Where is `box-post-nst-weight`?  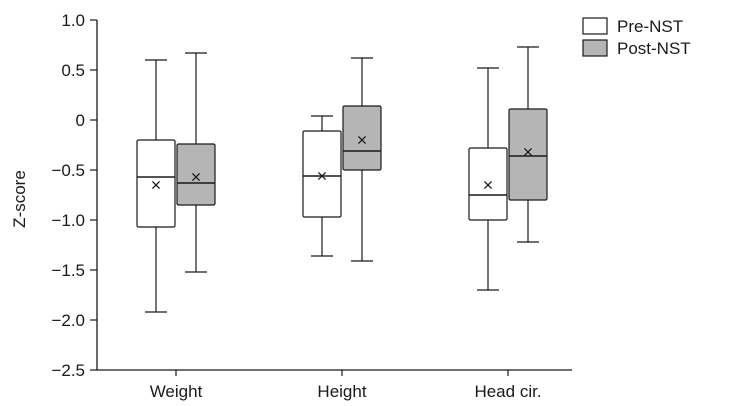 box-post-nst-weight is located at coordinates (196, 162).